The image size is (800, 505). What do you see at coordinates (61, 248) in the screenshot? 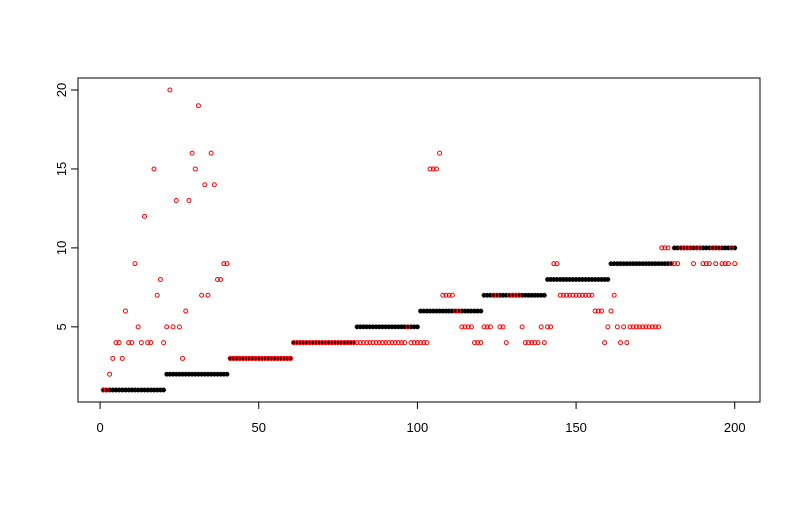
I see `y-tick-label: 10` at bounding box center [61, 248].